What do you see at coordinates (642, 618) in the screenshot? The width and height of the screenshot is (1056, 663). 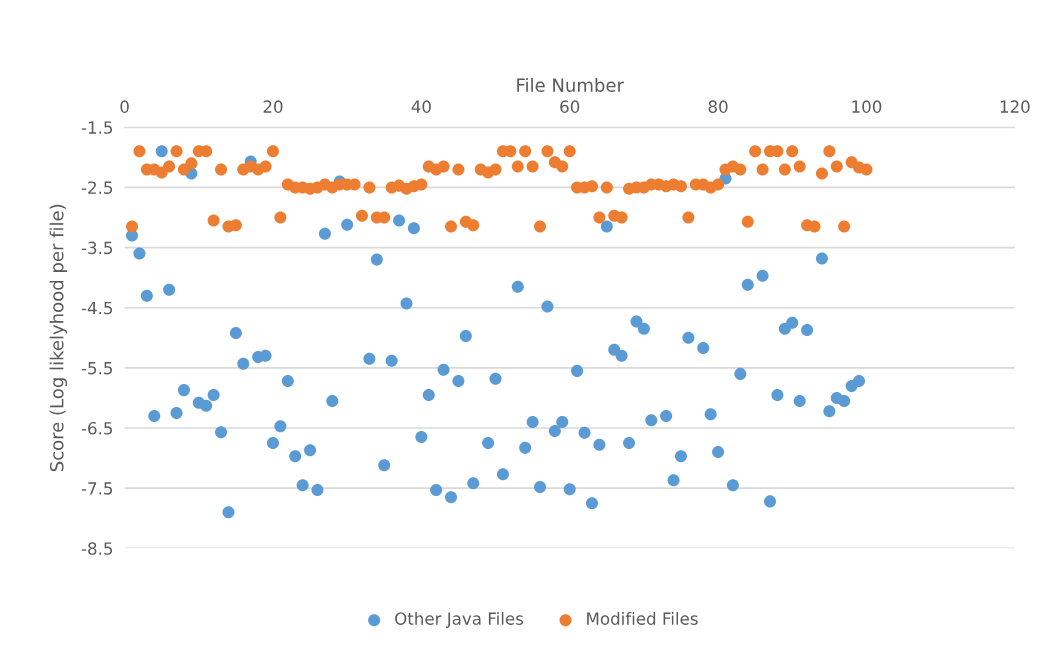 I see `legend-label: Modified Files` at bounding box center [642, 618].